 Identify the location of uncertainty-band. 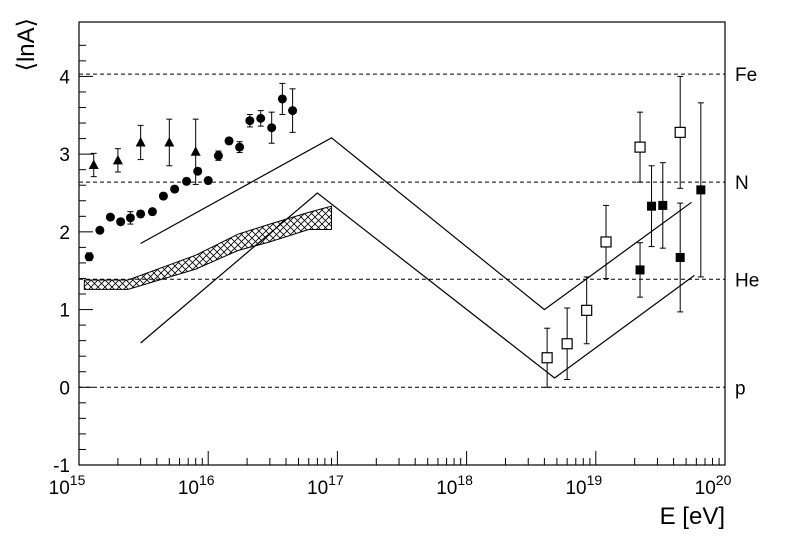
(207, 247).